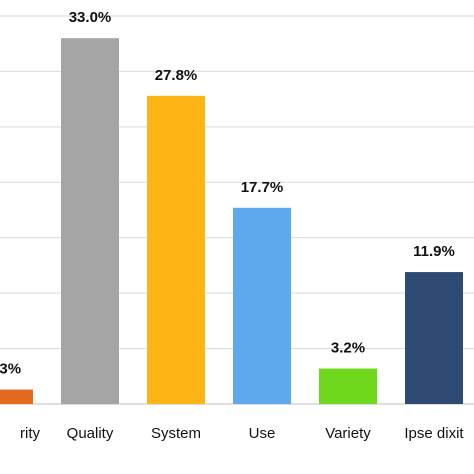 The image size is (474, 474). Describe the element at coordinates (10, 369) in the screenshot. I see `value-label: 1.3%` at that location.